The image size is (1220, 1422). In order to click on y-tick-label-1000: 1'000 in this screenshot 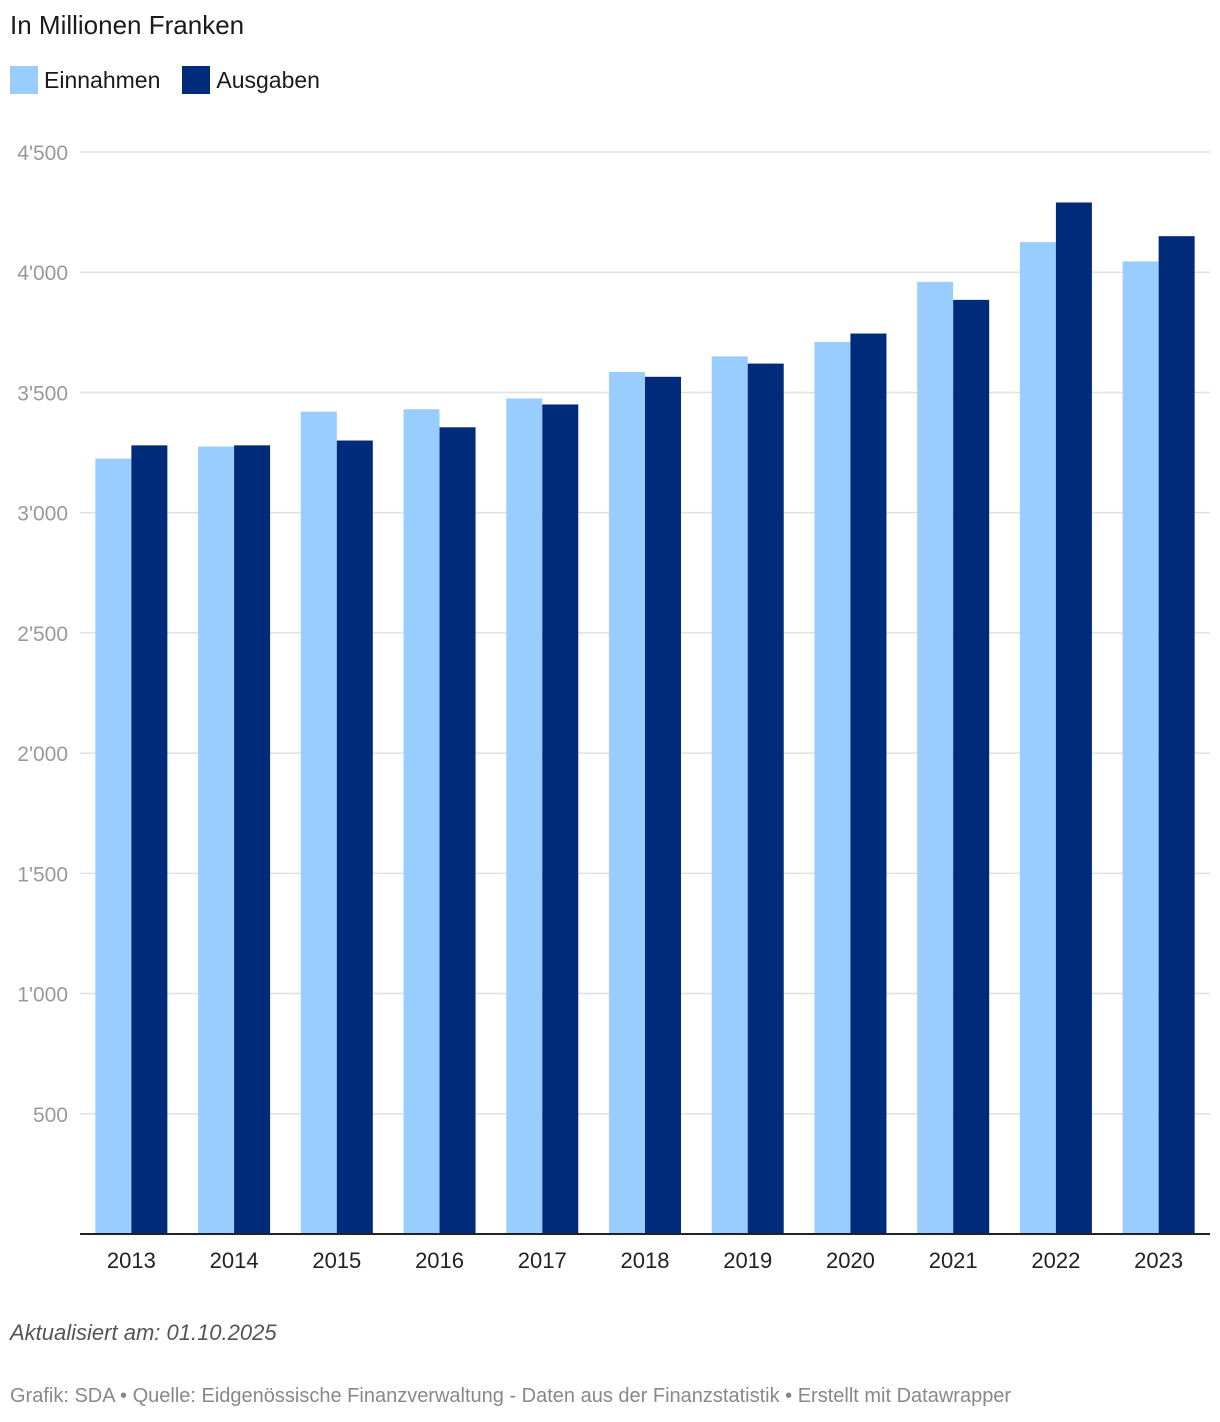, I will do `click(42, 995)`.